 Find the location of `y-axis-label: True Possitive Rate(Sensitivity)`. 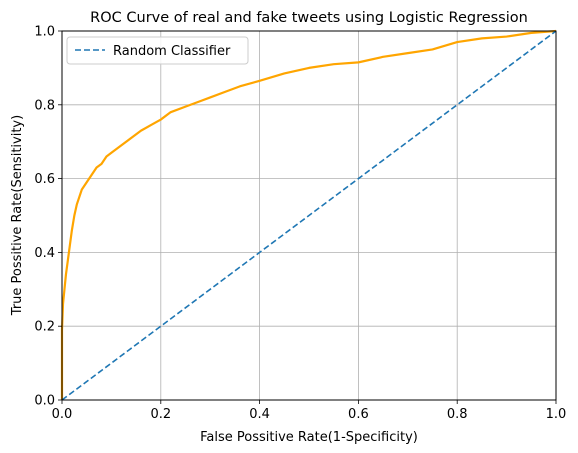

y-axis-label: True Possitive Rate(Sensitivity) is located at coordinates (17, 215).